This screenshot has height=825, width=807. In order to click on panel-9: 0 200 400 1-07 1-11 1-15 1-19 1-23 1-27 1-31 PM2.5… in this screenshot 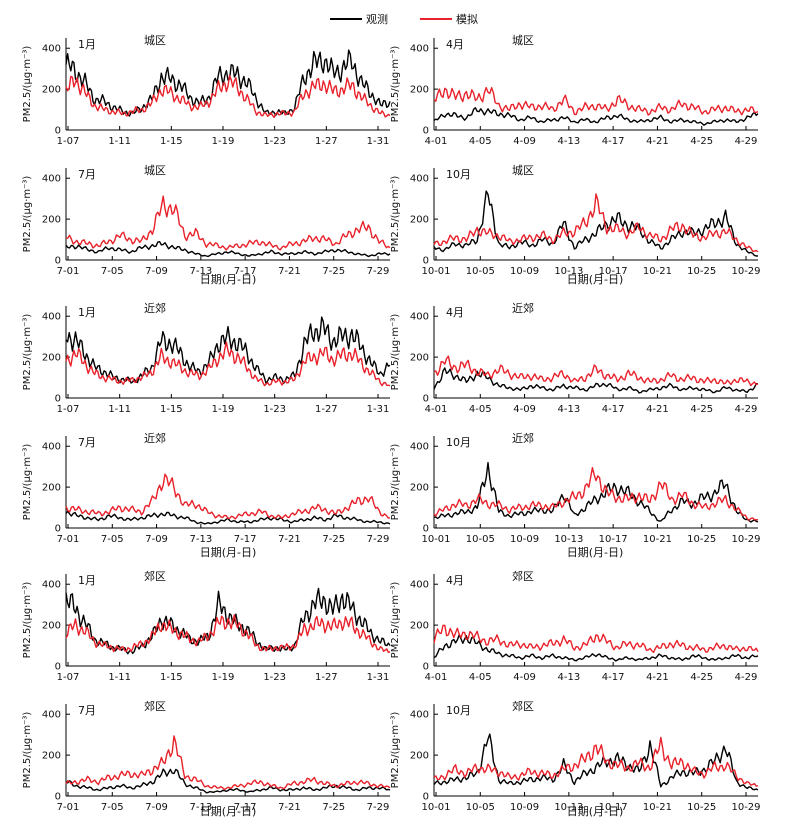, I will do `click(206, 626)`.